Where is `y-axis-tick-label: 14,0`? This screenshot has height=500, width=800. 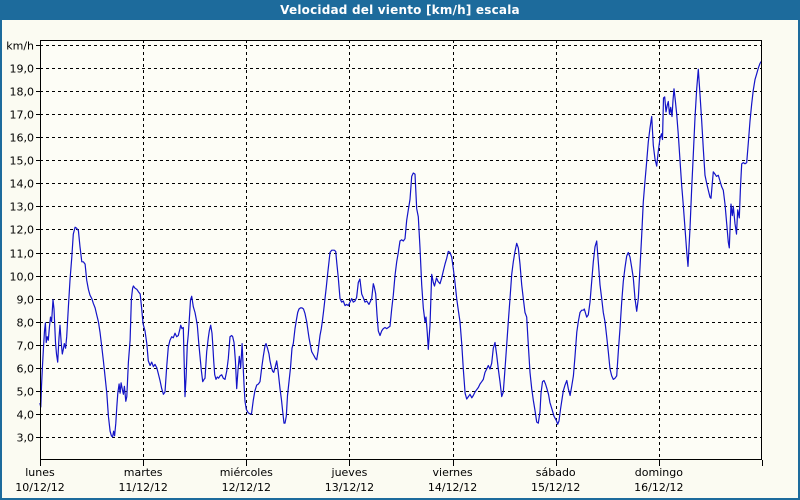
y-axis-tick-label: 14,0 is located at coordinates (22, 184).